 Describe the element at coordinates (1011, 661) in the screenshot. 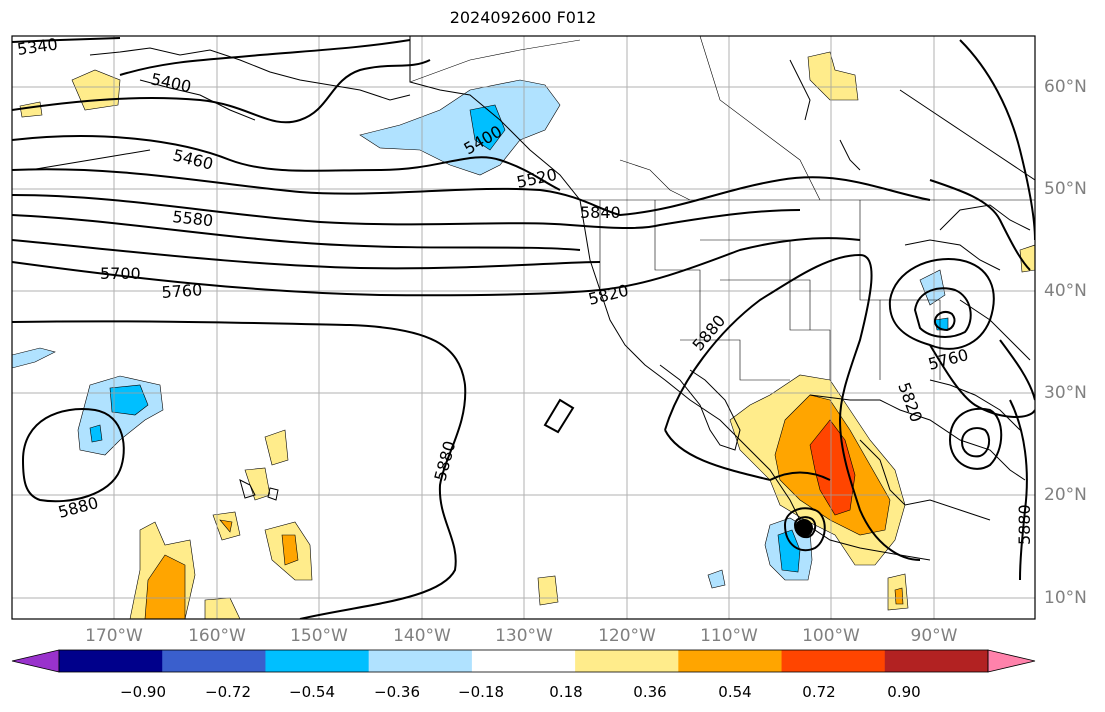

I see `colorbar-extend-high` at that location.